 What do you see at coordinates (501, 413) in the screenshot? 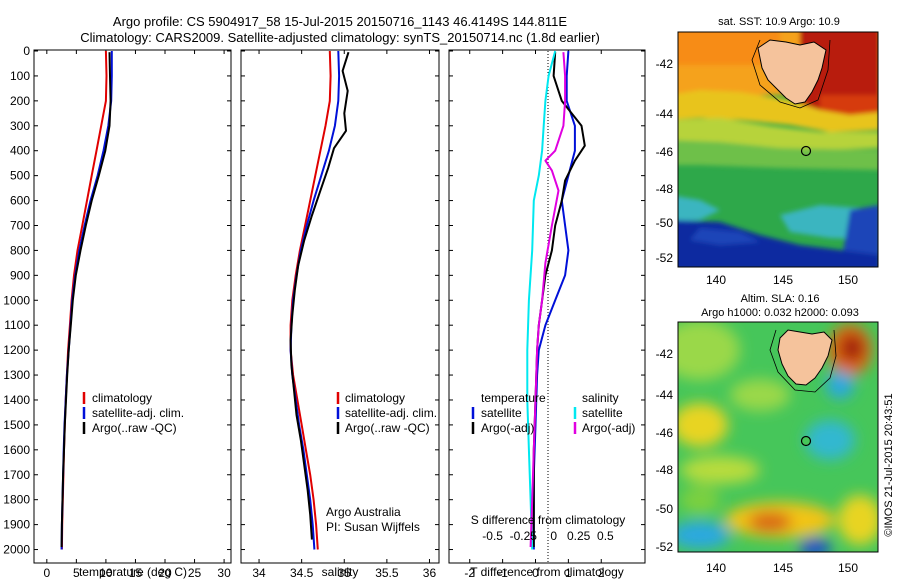
I see `legend-label-t-satellite: satellite` at bounding box center [501, 413].